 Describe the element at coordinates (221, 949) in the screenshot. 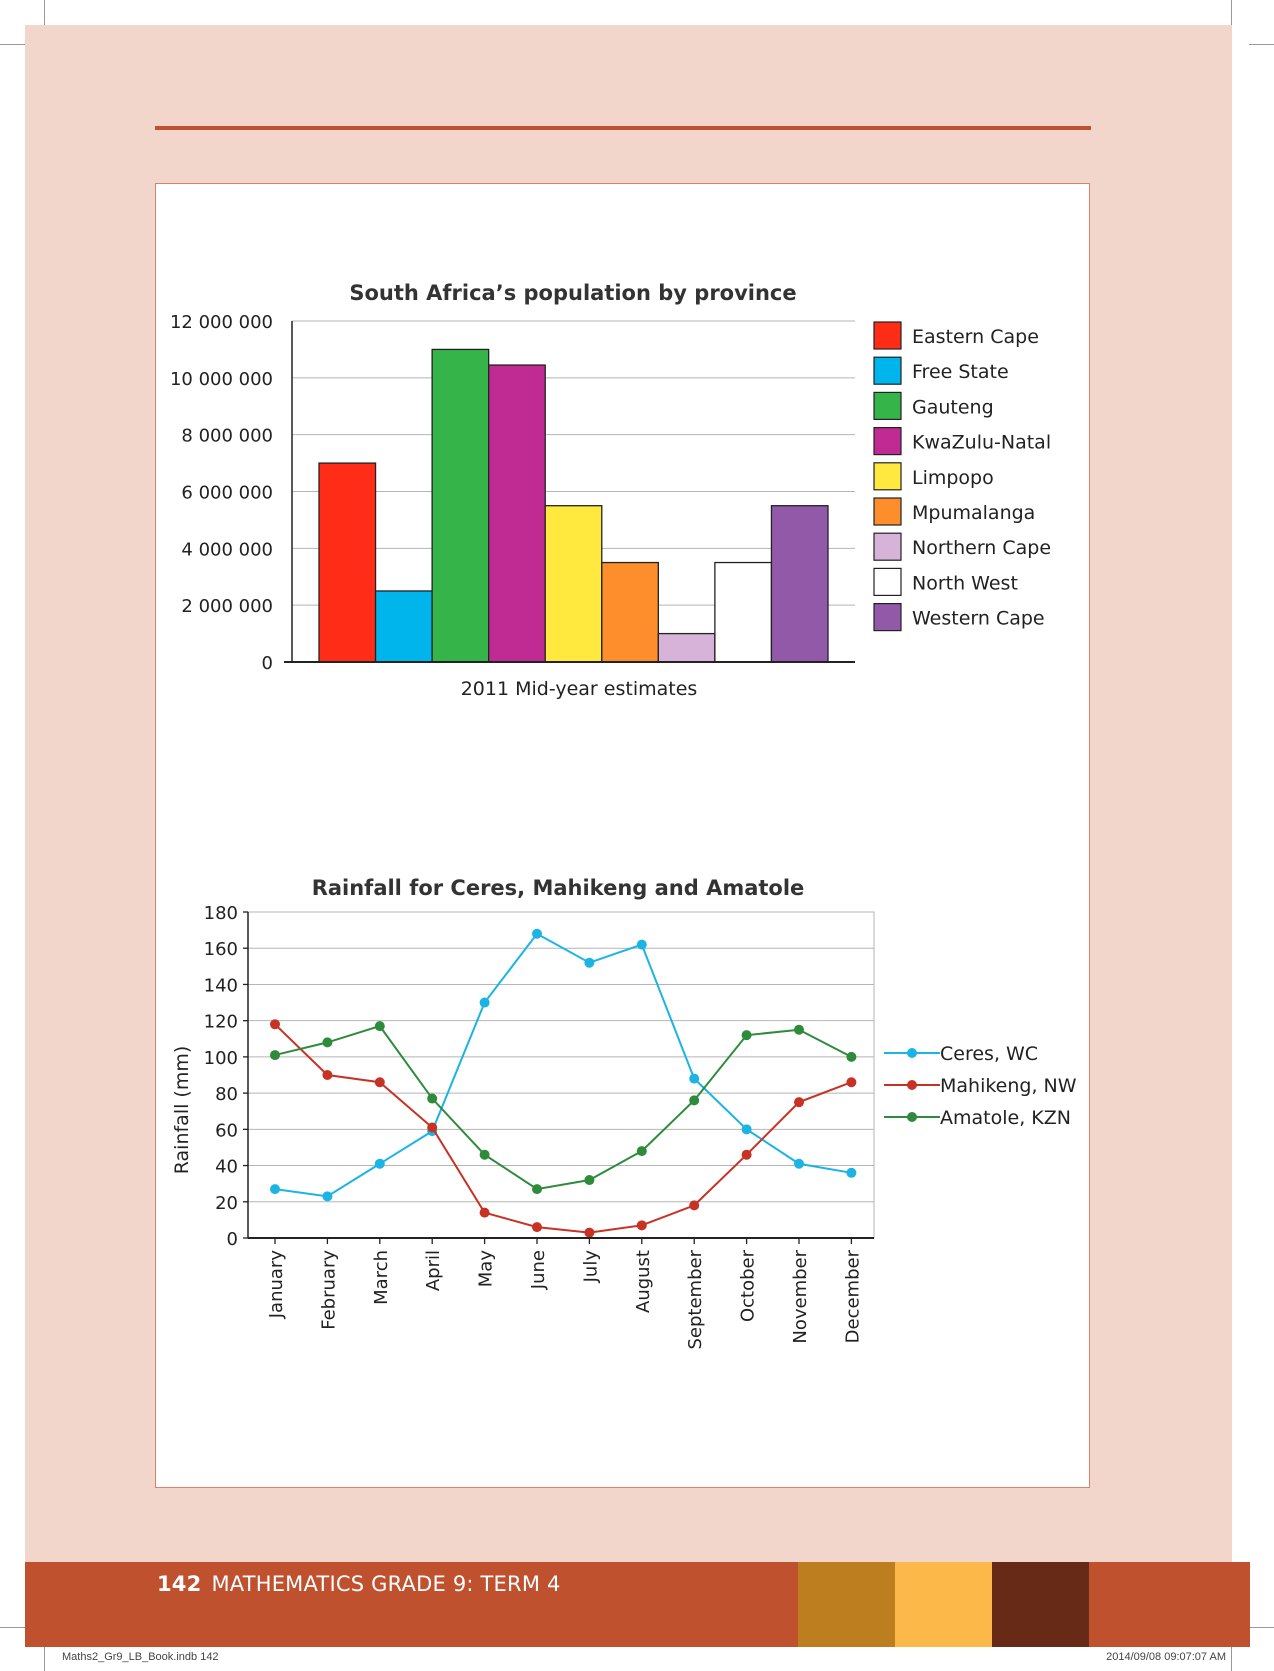

I see `line-y-tick-label: 160` at that location.